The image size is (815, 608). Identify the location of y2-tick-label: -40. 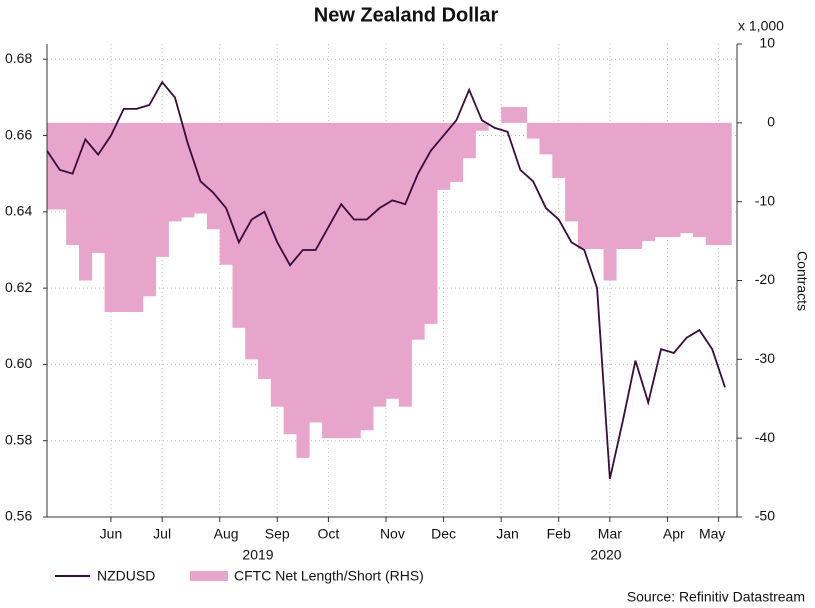
(765, 437).